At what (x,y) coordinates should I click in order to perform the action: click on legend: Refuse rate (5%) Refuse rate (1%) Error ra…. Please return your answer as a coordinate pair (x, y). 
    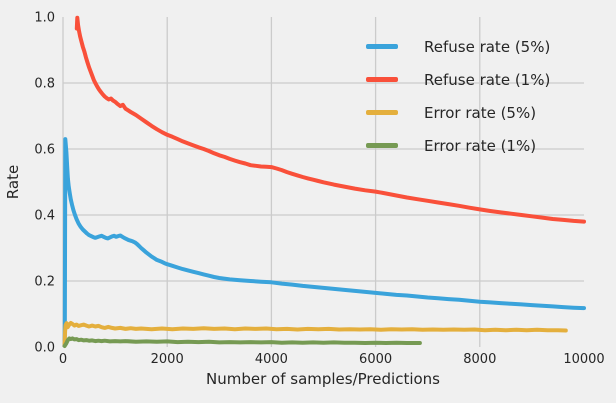
    Looking at the image, I should click on (458, 96).